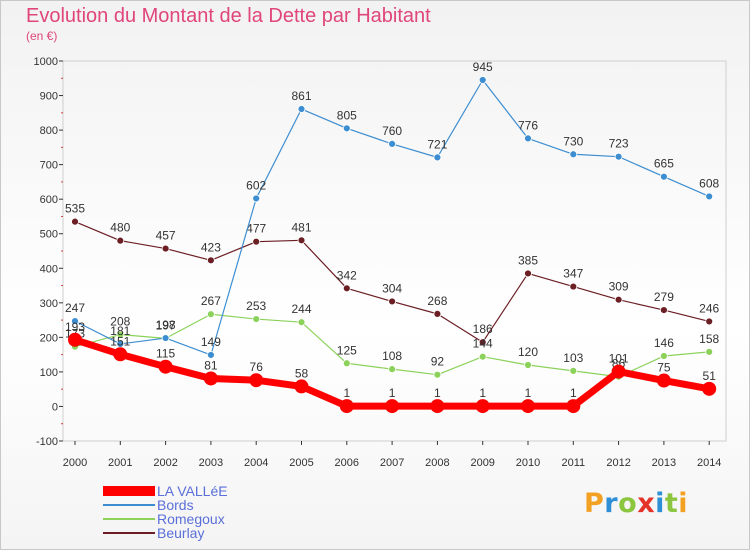 This screenshot has height=550, width=750. I want to click on data-label: 244, so click(301, 309).